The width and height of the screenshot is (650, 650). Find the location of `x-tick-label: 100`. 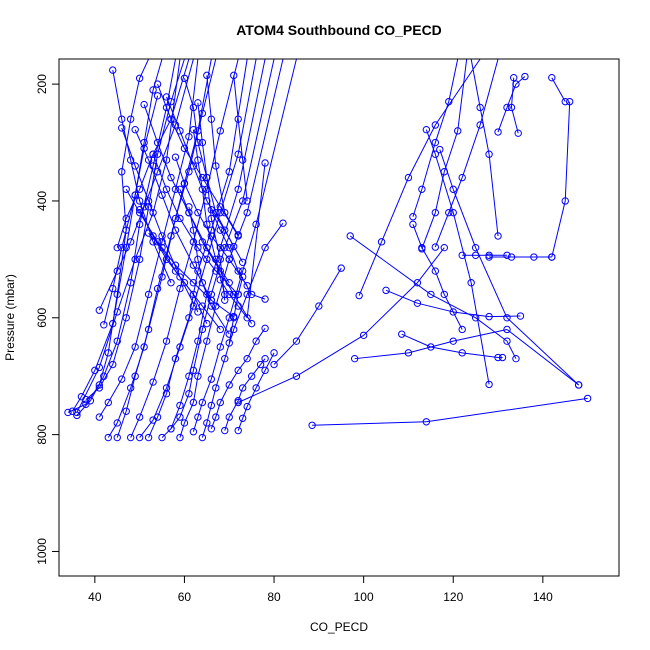

x-tick-label: 100 is located at coordinates (364, 597).